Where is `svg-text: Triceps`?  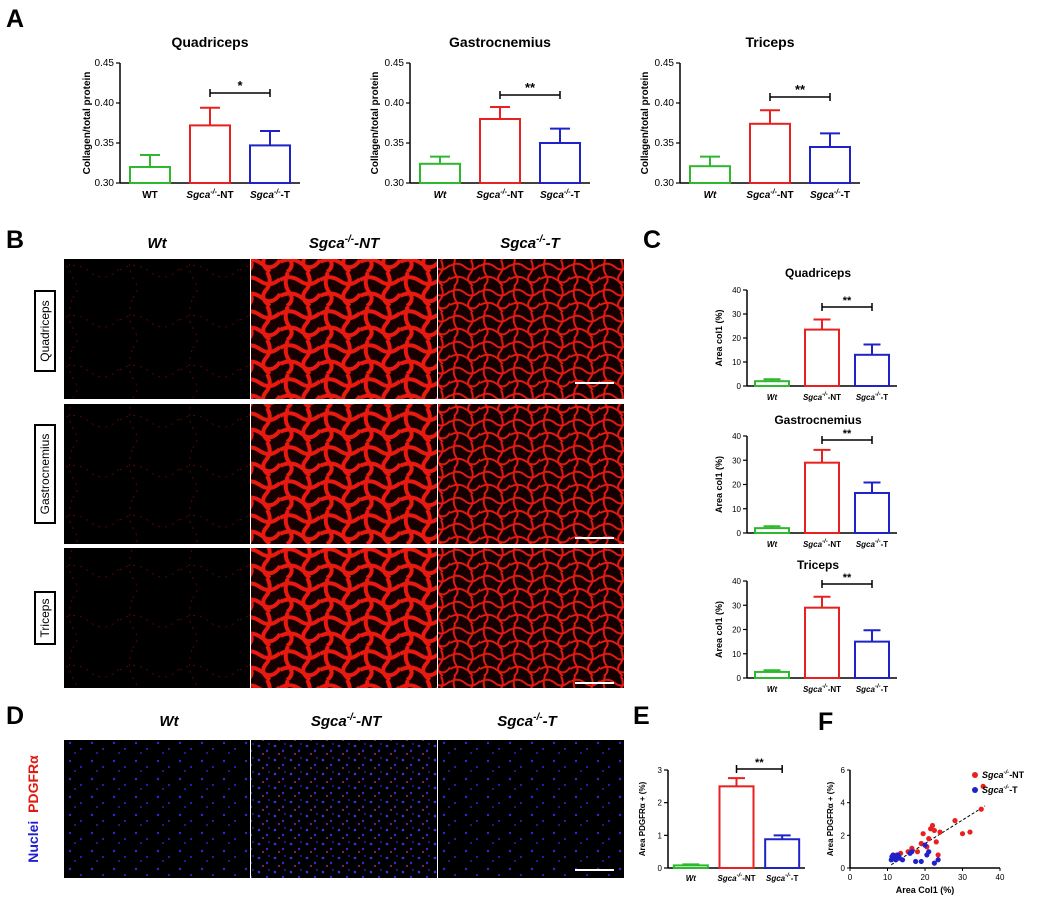
svg-text: Triceps is located at coordinates (45, 618).